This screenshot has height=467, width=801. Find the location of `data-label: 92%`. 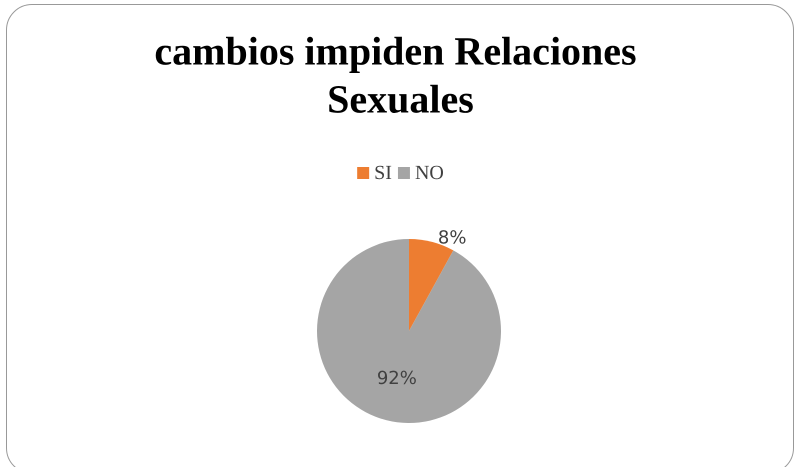

data-label: 92% is located at coordinates (396, 378).